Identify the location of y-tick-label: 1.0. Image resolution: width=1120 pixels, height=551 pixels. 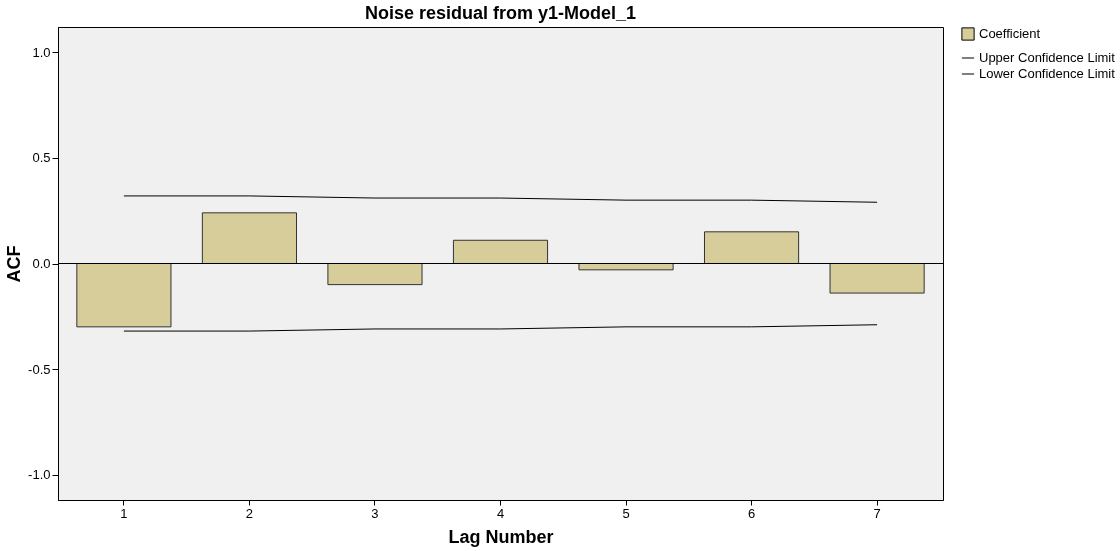
(41, 52).